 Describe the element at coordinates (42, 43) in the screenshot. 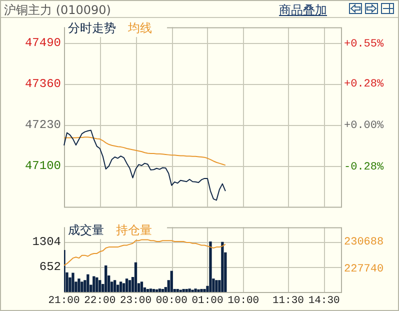

I see `y-tick-label: 47490` at that location.